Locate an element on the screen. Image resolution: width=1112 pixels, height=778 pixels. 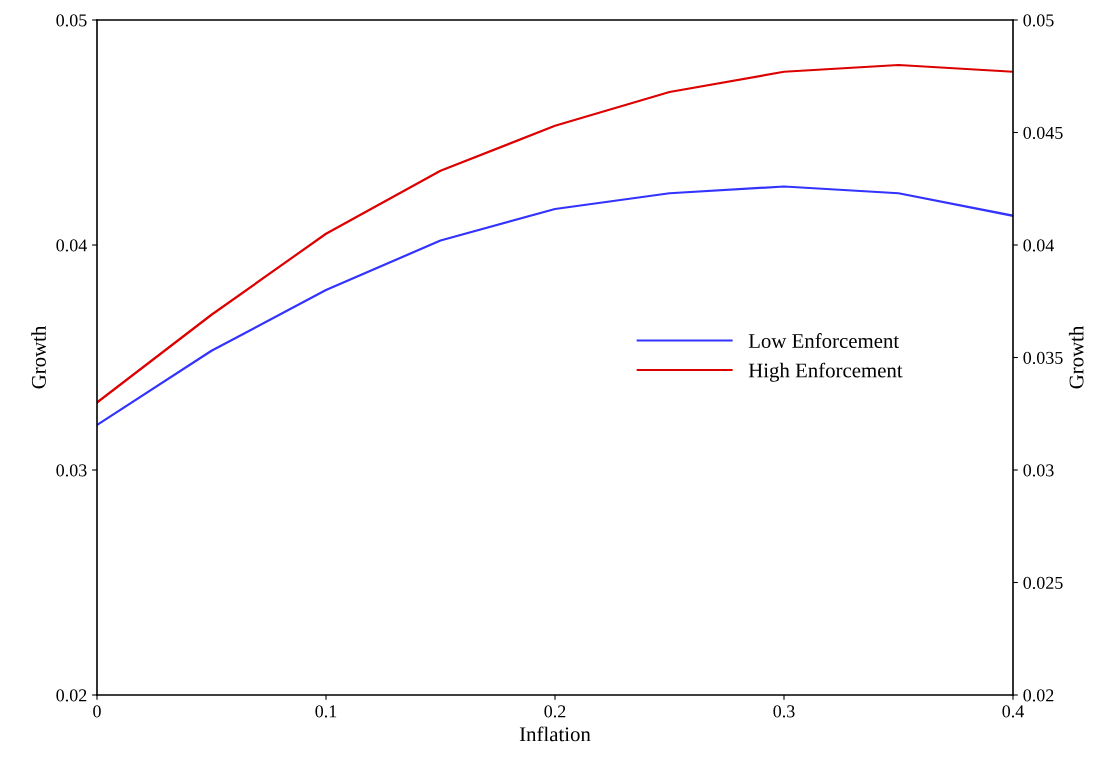
x-tick-label: 0.3 is located at coordinates (784, 711).